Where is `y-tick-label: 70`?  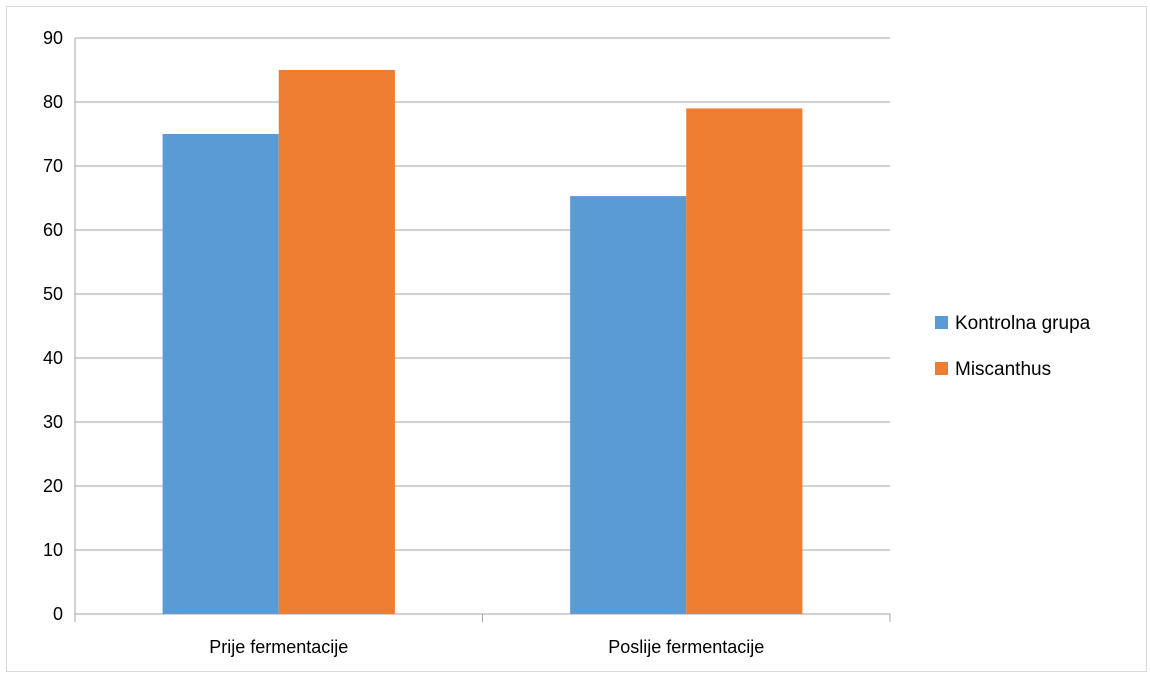
y-tick-label: 70 is located at coordinates (53, 166).